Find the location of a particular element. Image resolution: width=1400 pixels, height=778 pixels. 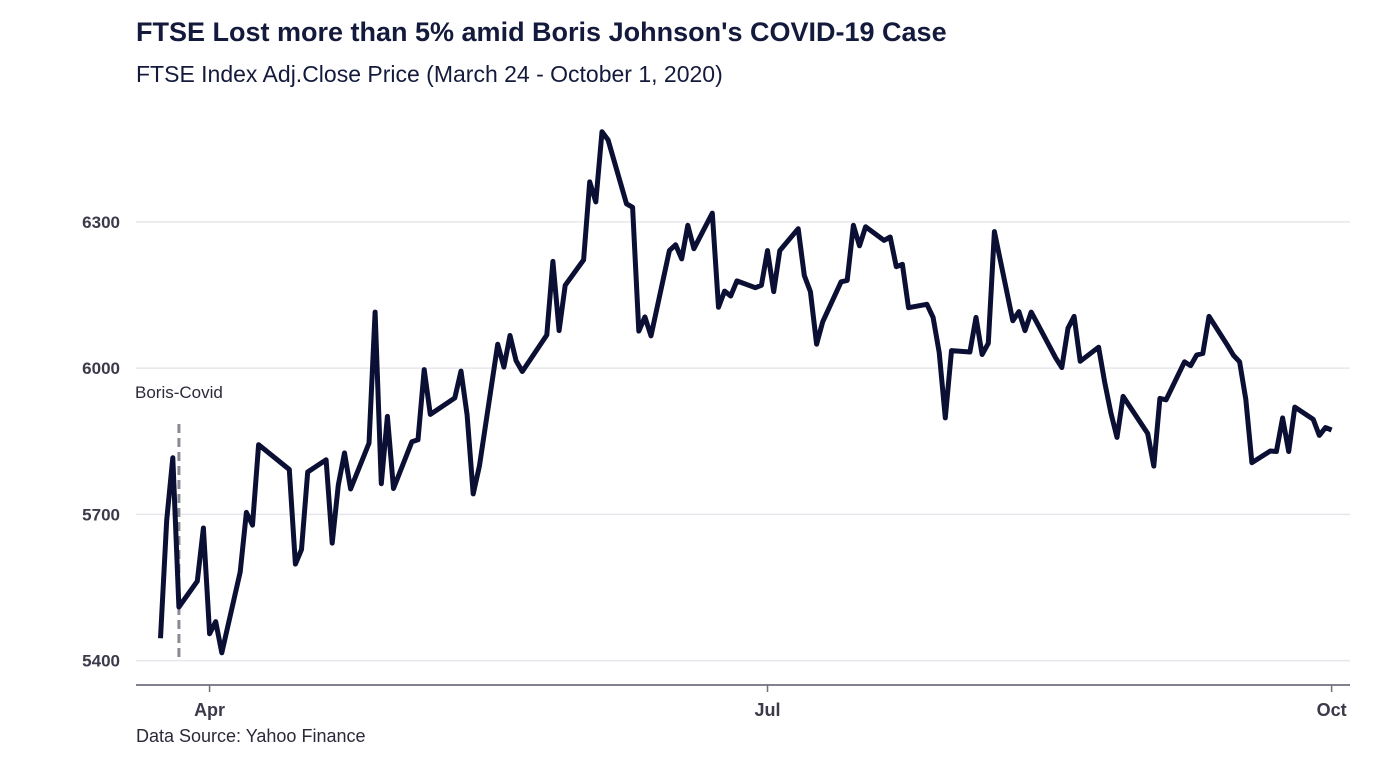

x-tick-label: Oct is located at coordinates (1332, 710).